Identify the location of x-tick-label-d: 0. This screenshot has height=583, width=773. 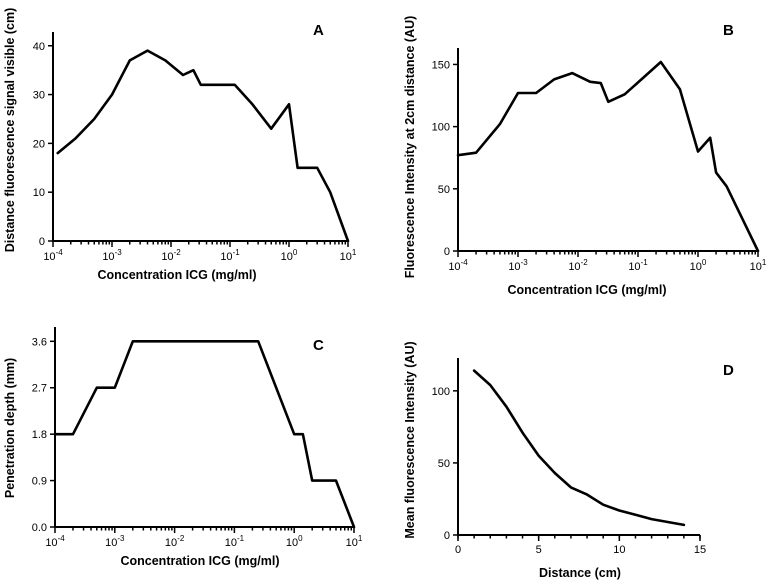
(458, 550).